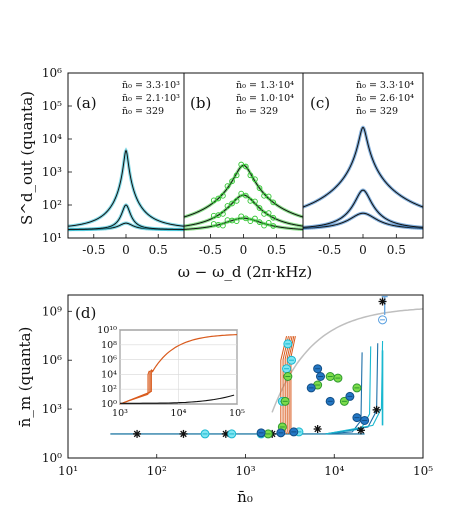  I want to click on top-x-axis-label: ω − ω_d (2π·kHz), so click(245, 272).